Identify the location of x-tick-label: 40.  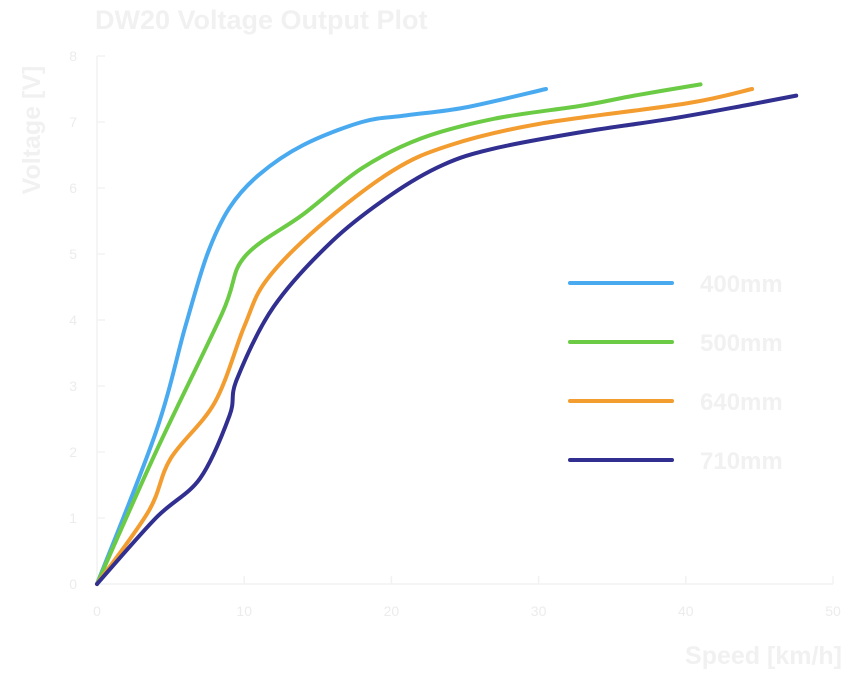
(686, 611).